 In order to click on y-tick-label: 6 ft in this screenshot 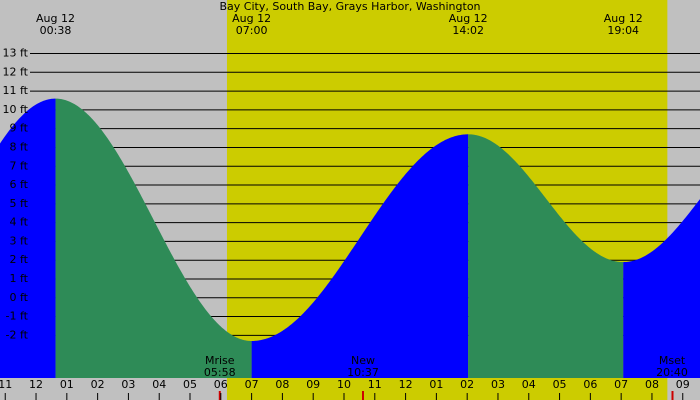, I will do `click(19, 184)`.